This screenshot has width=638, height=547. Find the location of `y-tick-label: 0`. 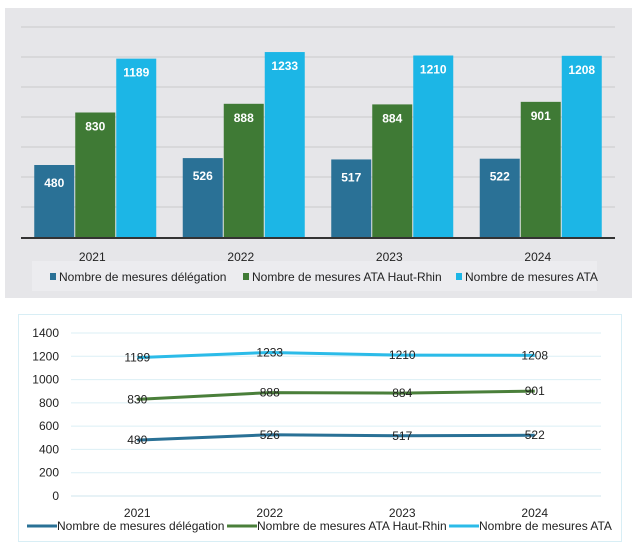

y-tick-label: 0 is located at coordinates (55, 496).